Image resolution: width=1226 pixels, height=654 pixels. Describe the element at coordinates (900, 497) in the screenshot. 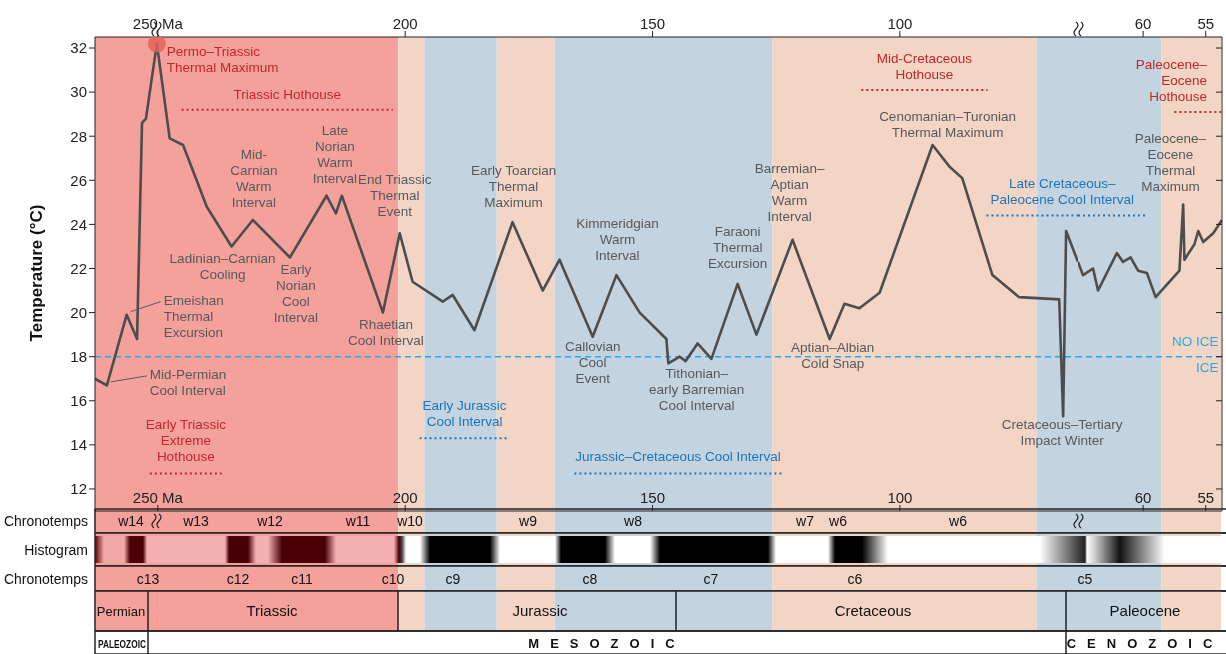

I see `x-tick-label: 100` at that location.